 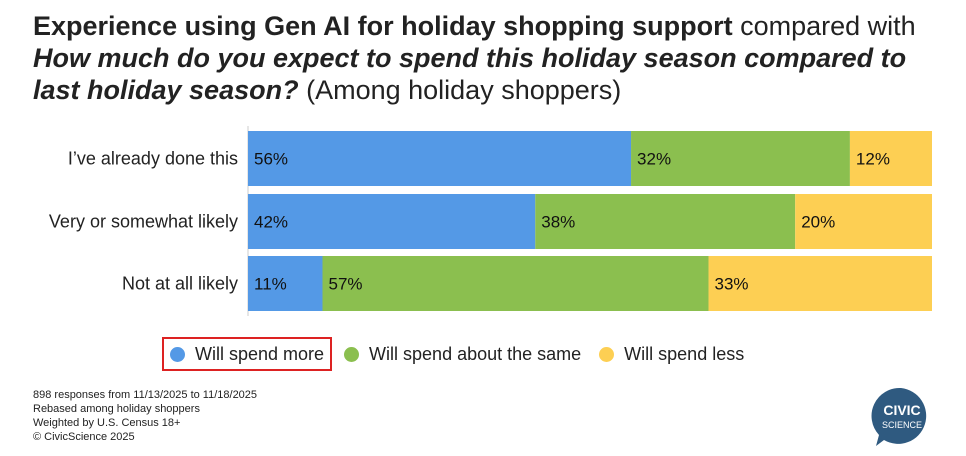 I want to click on civicscience-logo: CIVIC SCIENCE, so click(x=901, y=417).